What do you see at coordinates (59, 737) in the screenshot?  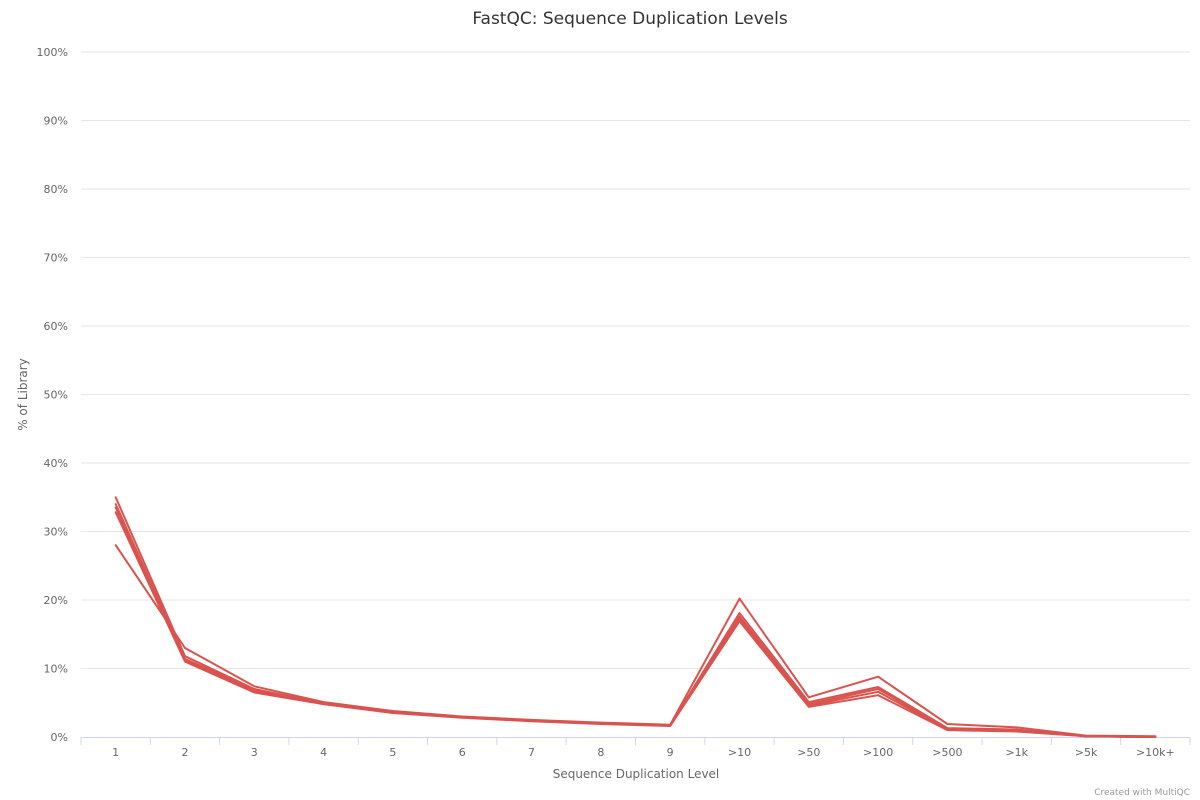 I see `y-tick-label: 0%` at bounding box center [59, 737].